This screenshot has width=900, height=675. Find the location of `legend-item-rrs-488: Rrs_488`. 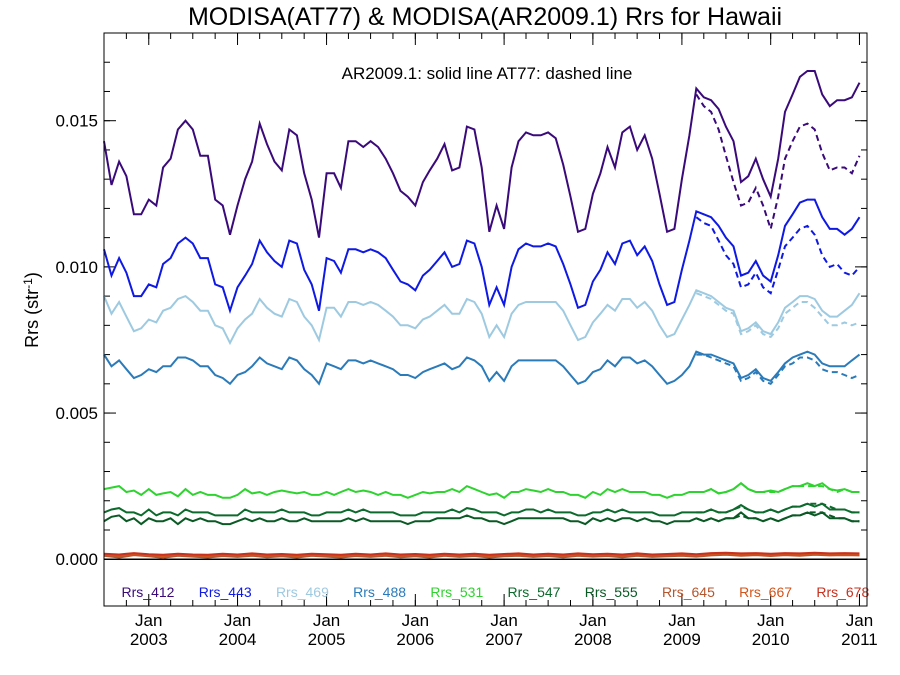

legend-item-rrs-488: Rrs_488 is located at coordinates (379, 592).